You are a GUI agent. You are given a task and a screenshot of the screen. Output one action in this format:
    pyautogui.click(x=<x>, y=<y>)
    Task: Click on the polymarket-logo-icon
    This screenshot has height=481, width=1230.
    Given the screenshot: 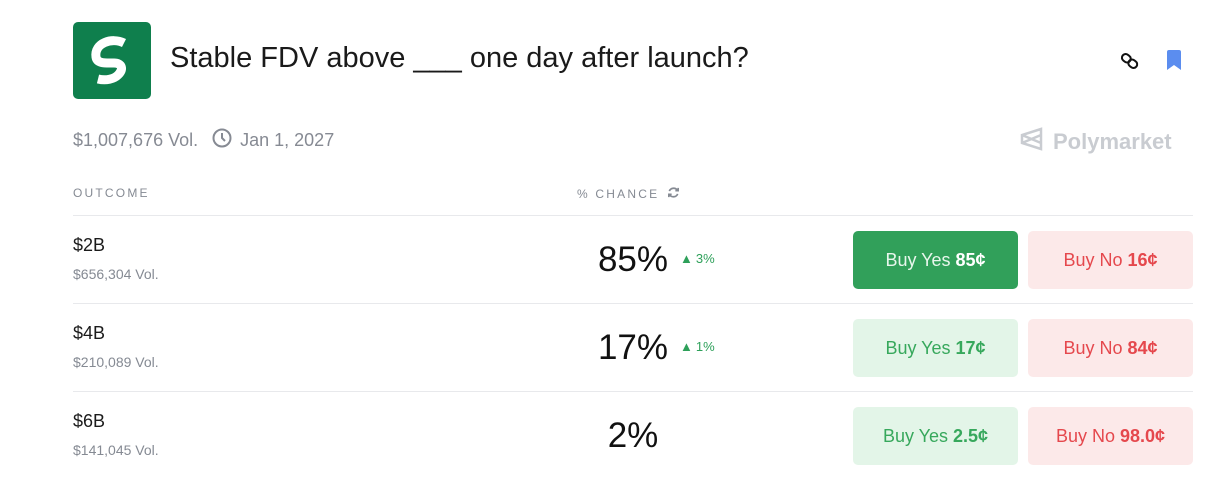 What is the action you would take?
    pyautogui.click(x=1032, y=142)
    